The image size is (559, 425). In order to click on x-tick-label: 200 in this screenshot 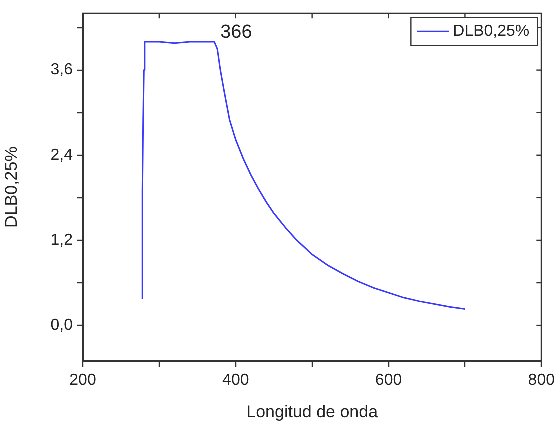, I will do `click(83, 381)`.